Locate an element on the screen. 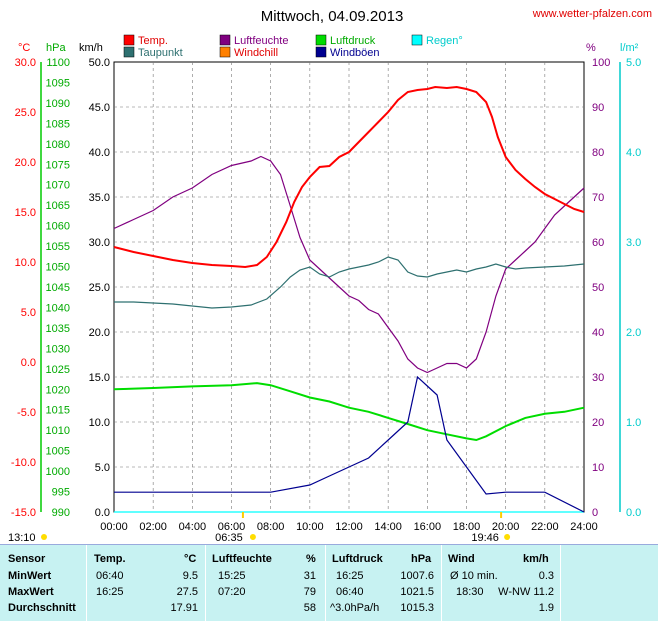  pressure-tick-label: 1065 is located at coordinates (58, 206).